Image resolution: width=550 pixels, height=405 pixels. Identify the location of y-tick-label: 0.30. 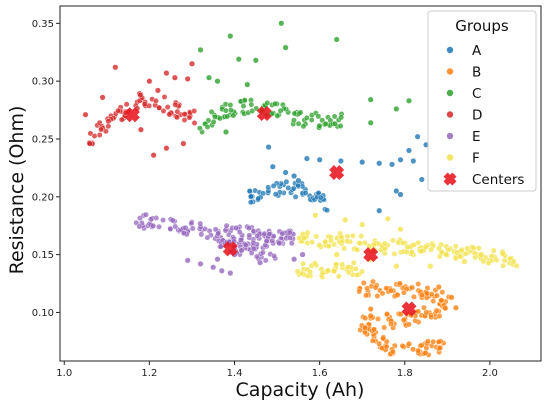
(43, 82).